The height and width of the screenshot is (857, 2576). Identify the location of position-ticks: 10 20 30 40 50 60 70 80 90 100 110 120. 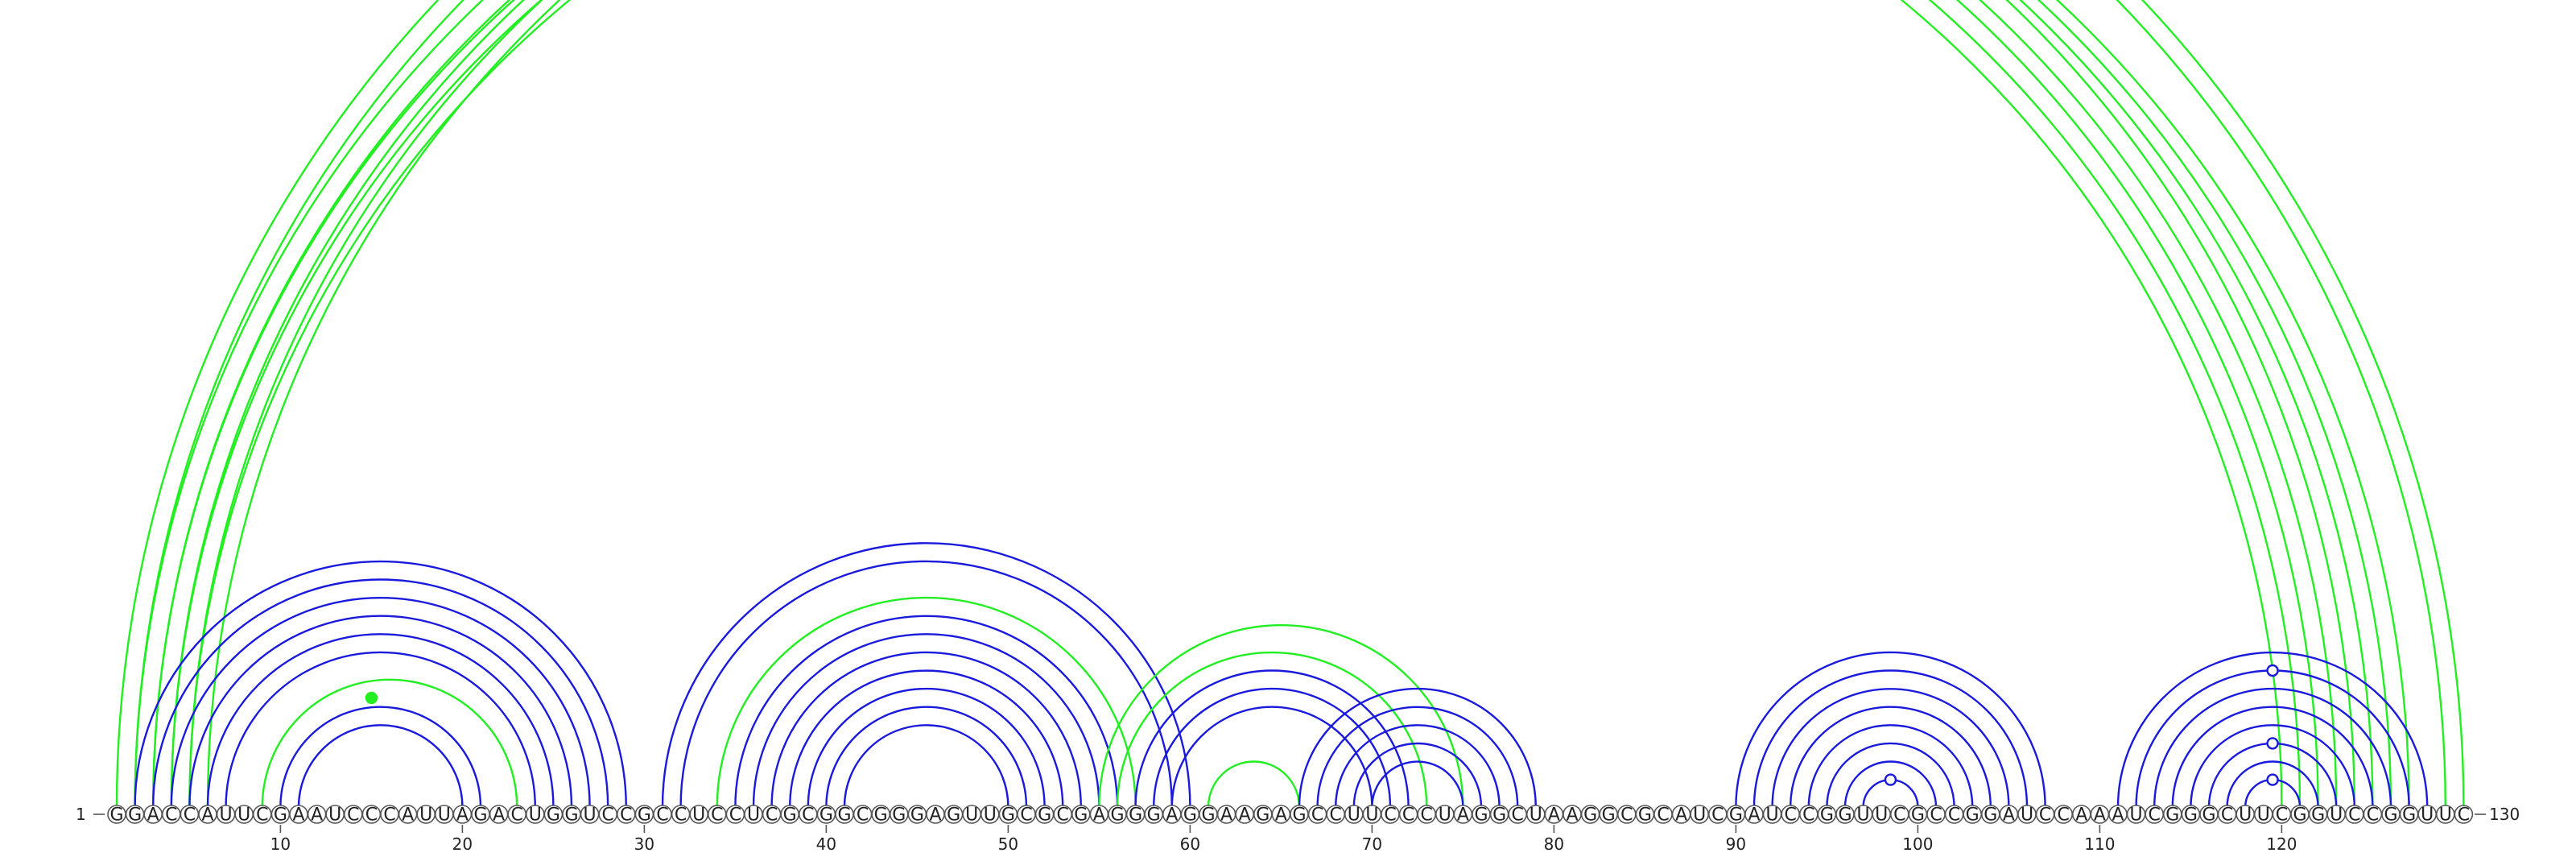
(1283, 839).